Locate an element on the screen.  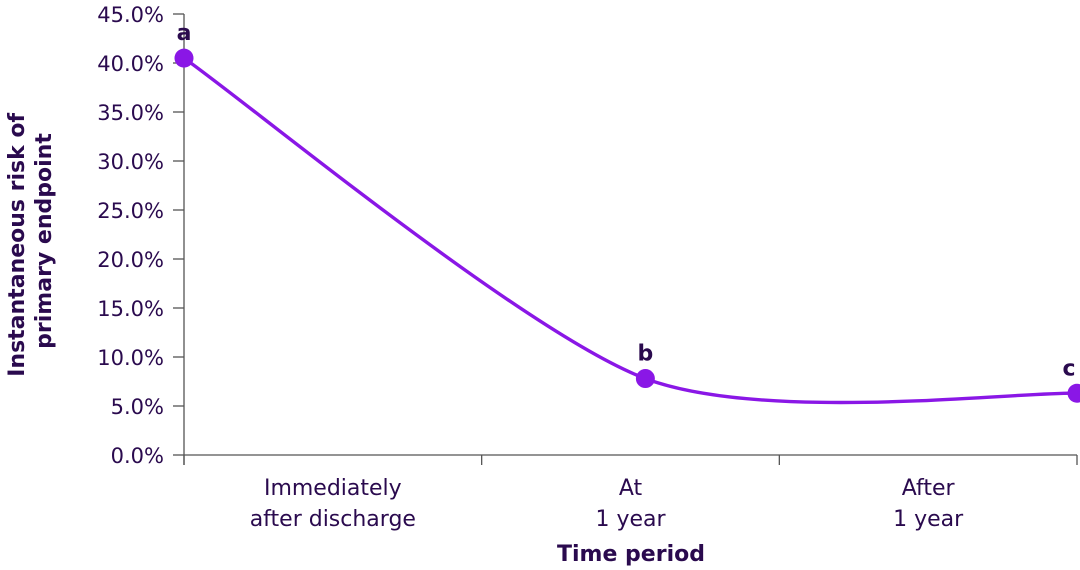
y-tick-label: 5.0% is located at coordinates (137, 407).